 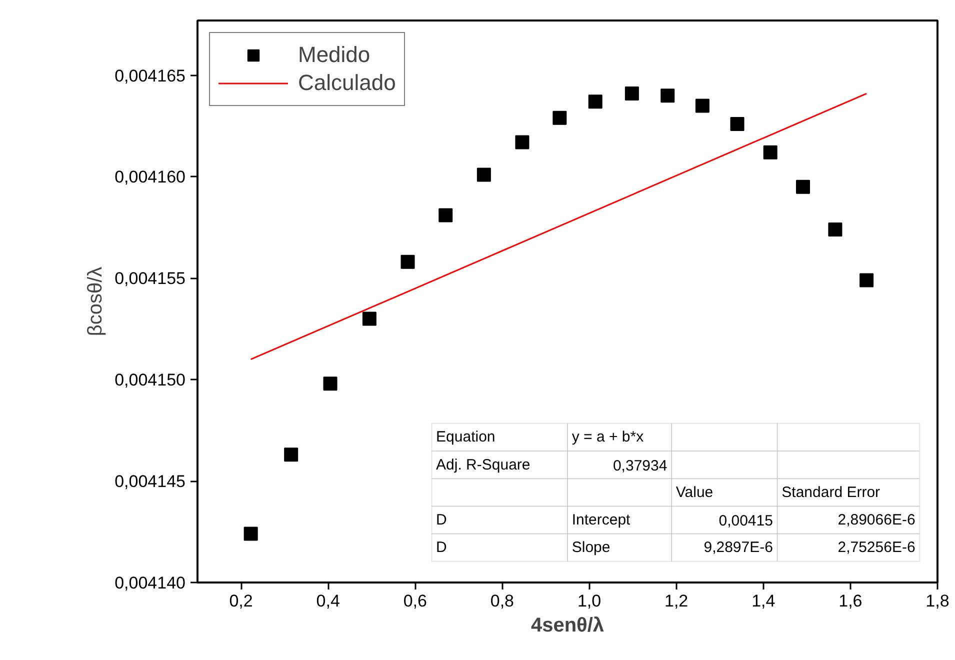 What do you see at coordinates (850, 601) in the screenshot?
I see `x-tick-label: 1,6` at bounding box center [850, 601].